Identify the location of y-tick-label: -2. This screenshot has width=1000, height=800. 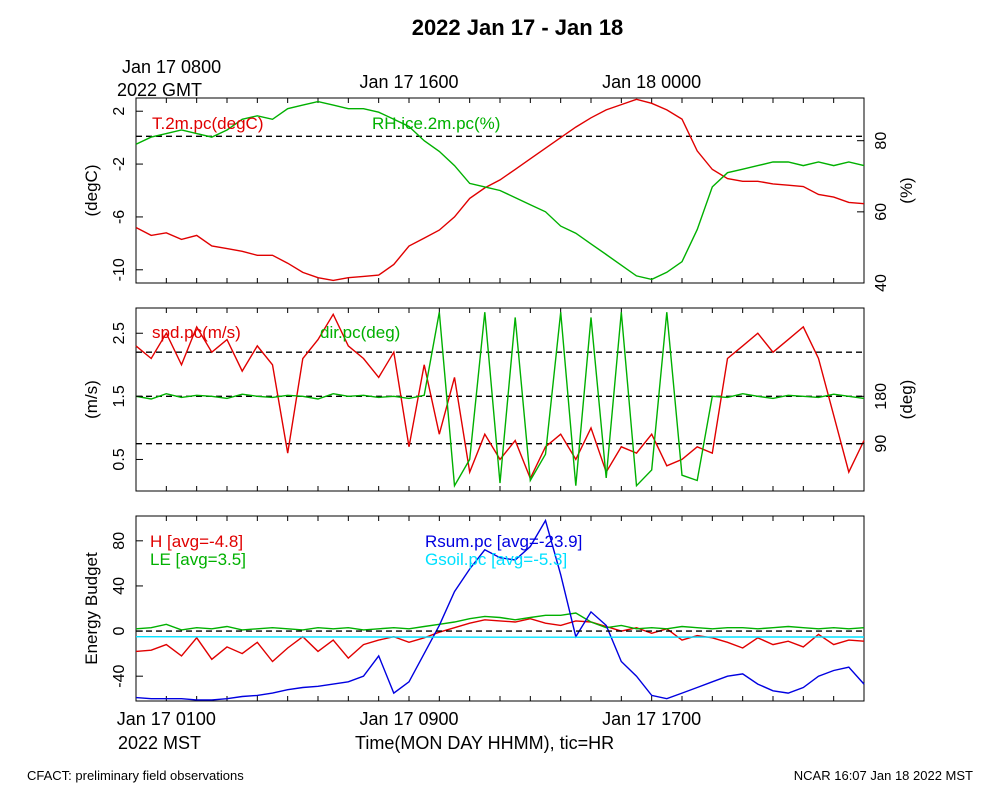
(119, 164).